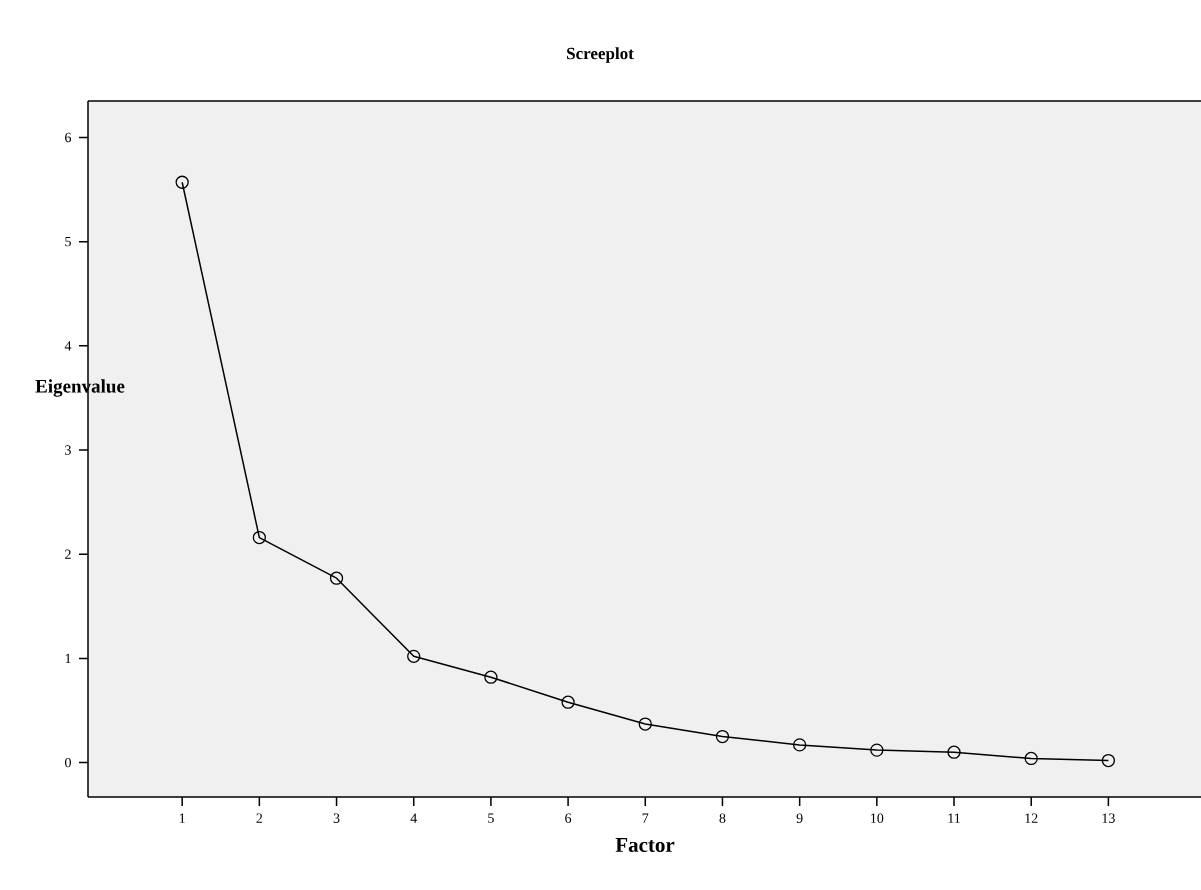 This screenshot has height=890, width=1201. Describe the element at coordinates (68, 658) in the screenshot. I see `y-tick-label: 1` at that location.